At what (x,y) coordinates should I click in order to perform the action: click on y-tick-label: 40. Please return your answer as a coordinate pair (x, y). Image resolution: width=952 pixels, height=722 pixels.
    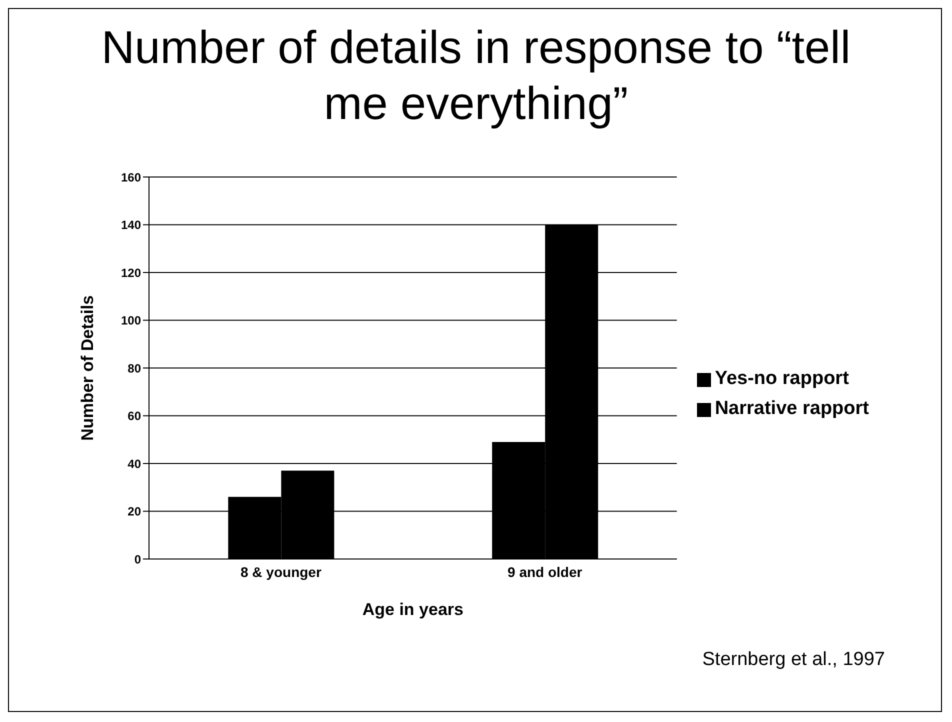
    Looking at the image, I should click on (135, 463).